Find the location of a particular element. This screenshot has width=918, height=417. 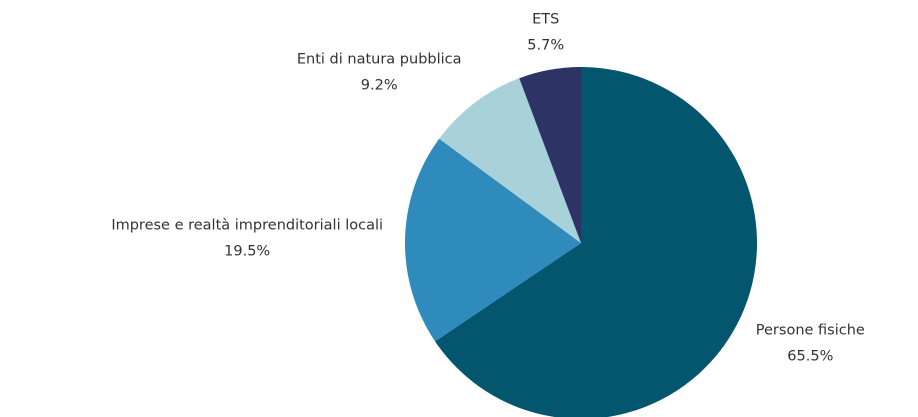

slice-value: 5.7% is located at coordinates (545, 45).